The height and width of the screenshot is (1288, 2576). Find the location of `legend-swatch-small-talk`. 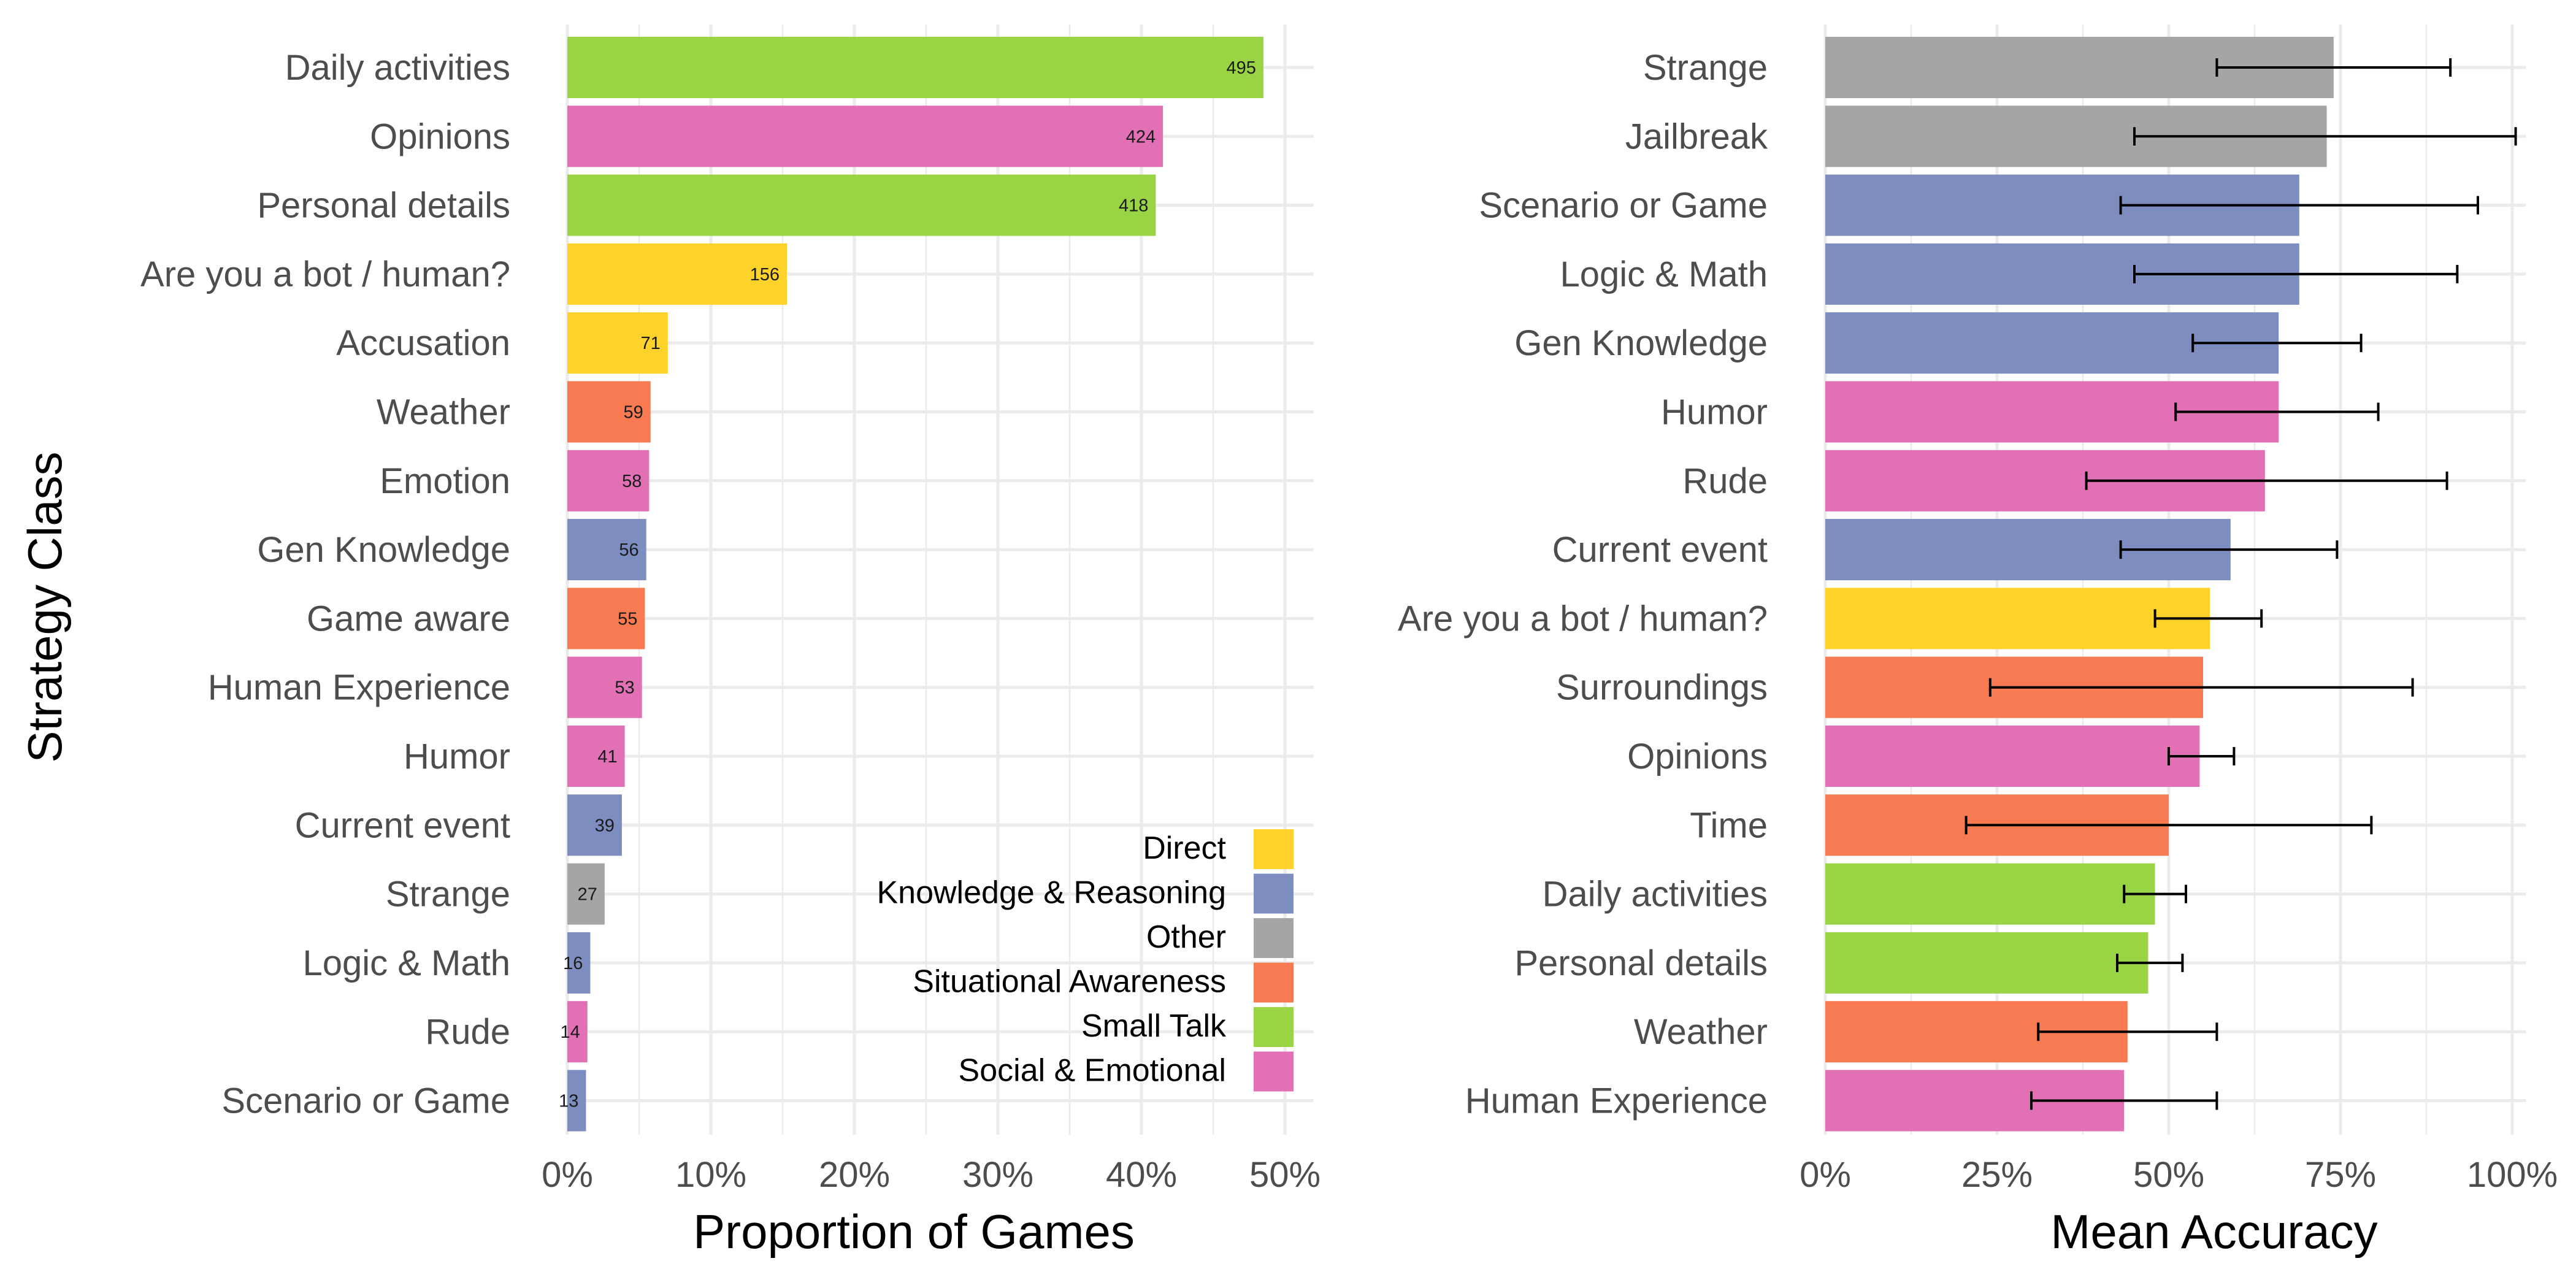

legend-swatch-small-talk is located at coordinates (1274, 1027).